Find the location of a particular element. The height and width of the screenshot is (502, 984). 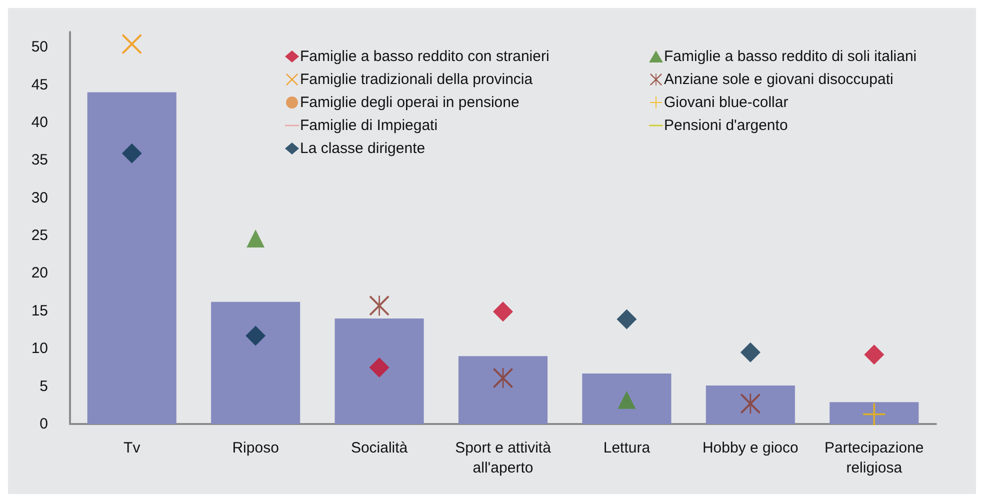

y-tick-label: 0 is located at coordinates (44, 424).